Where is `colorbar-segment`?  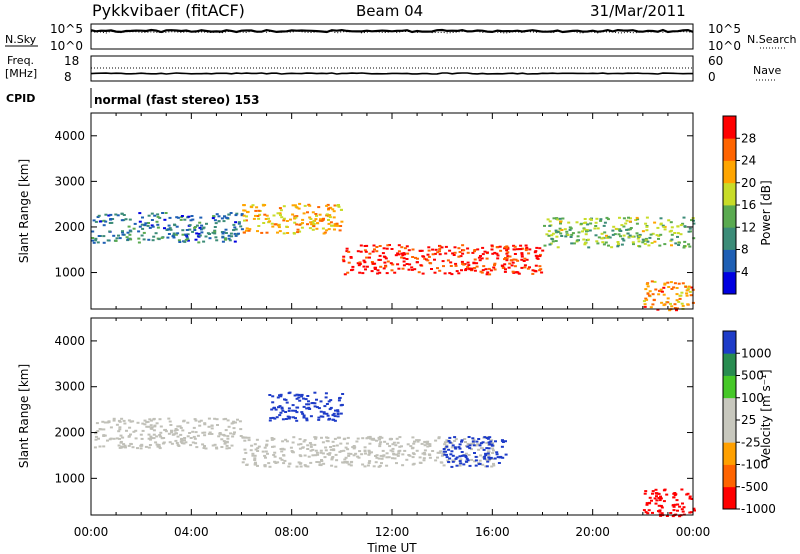 colorbar-segment is located at coordinates (729, 261).